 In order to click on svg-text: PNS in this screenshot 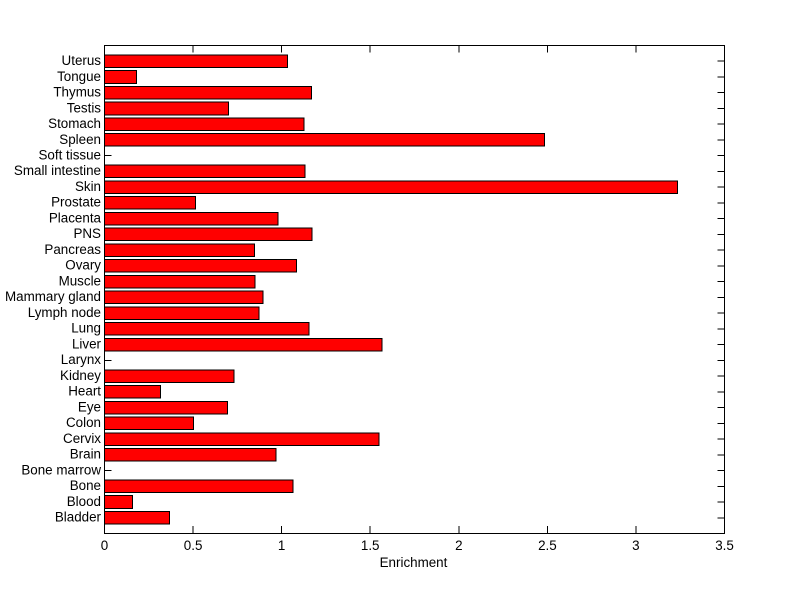, I will do `click(87, 233)`.